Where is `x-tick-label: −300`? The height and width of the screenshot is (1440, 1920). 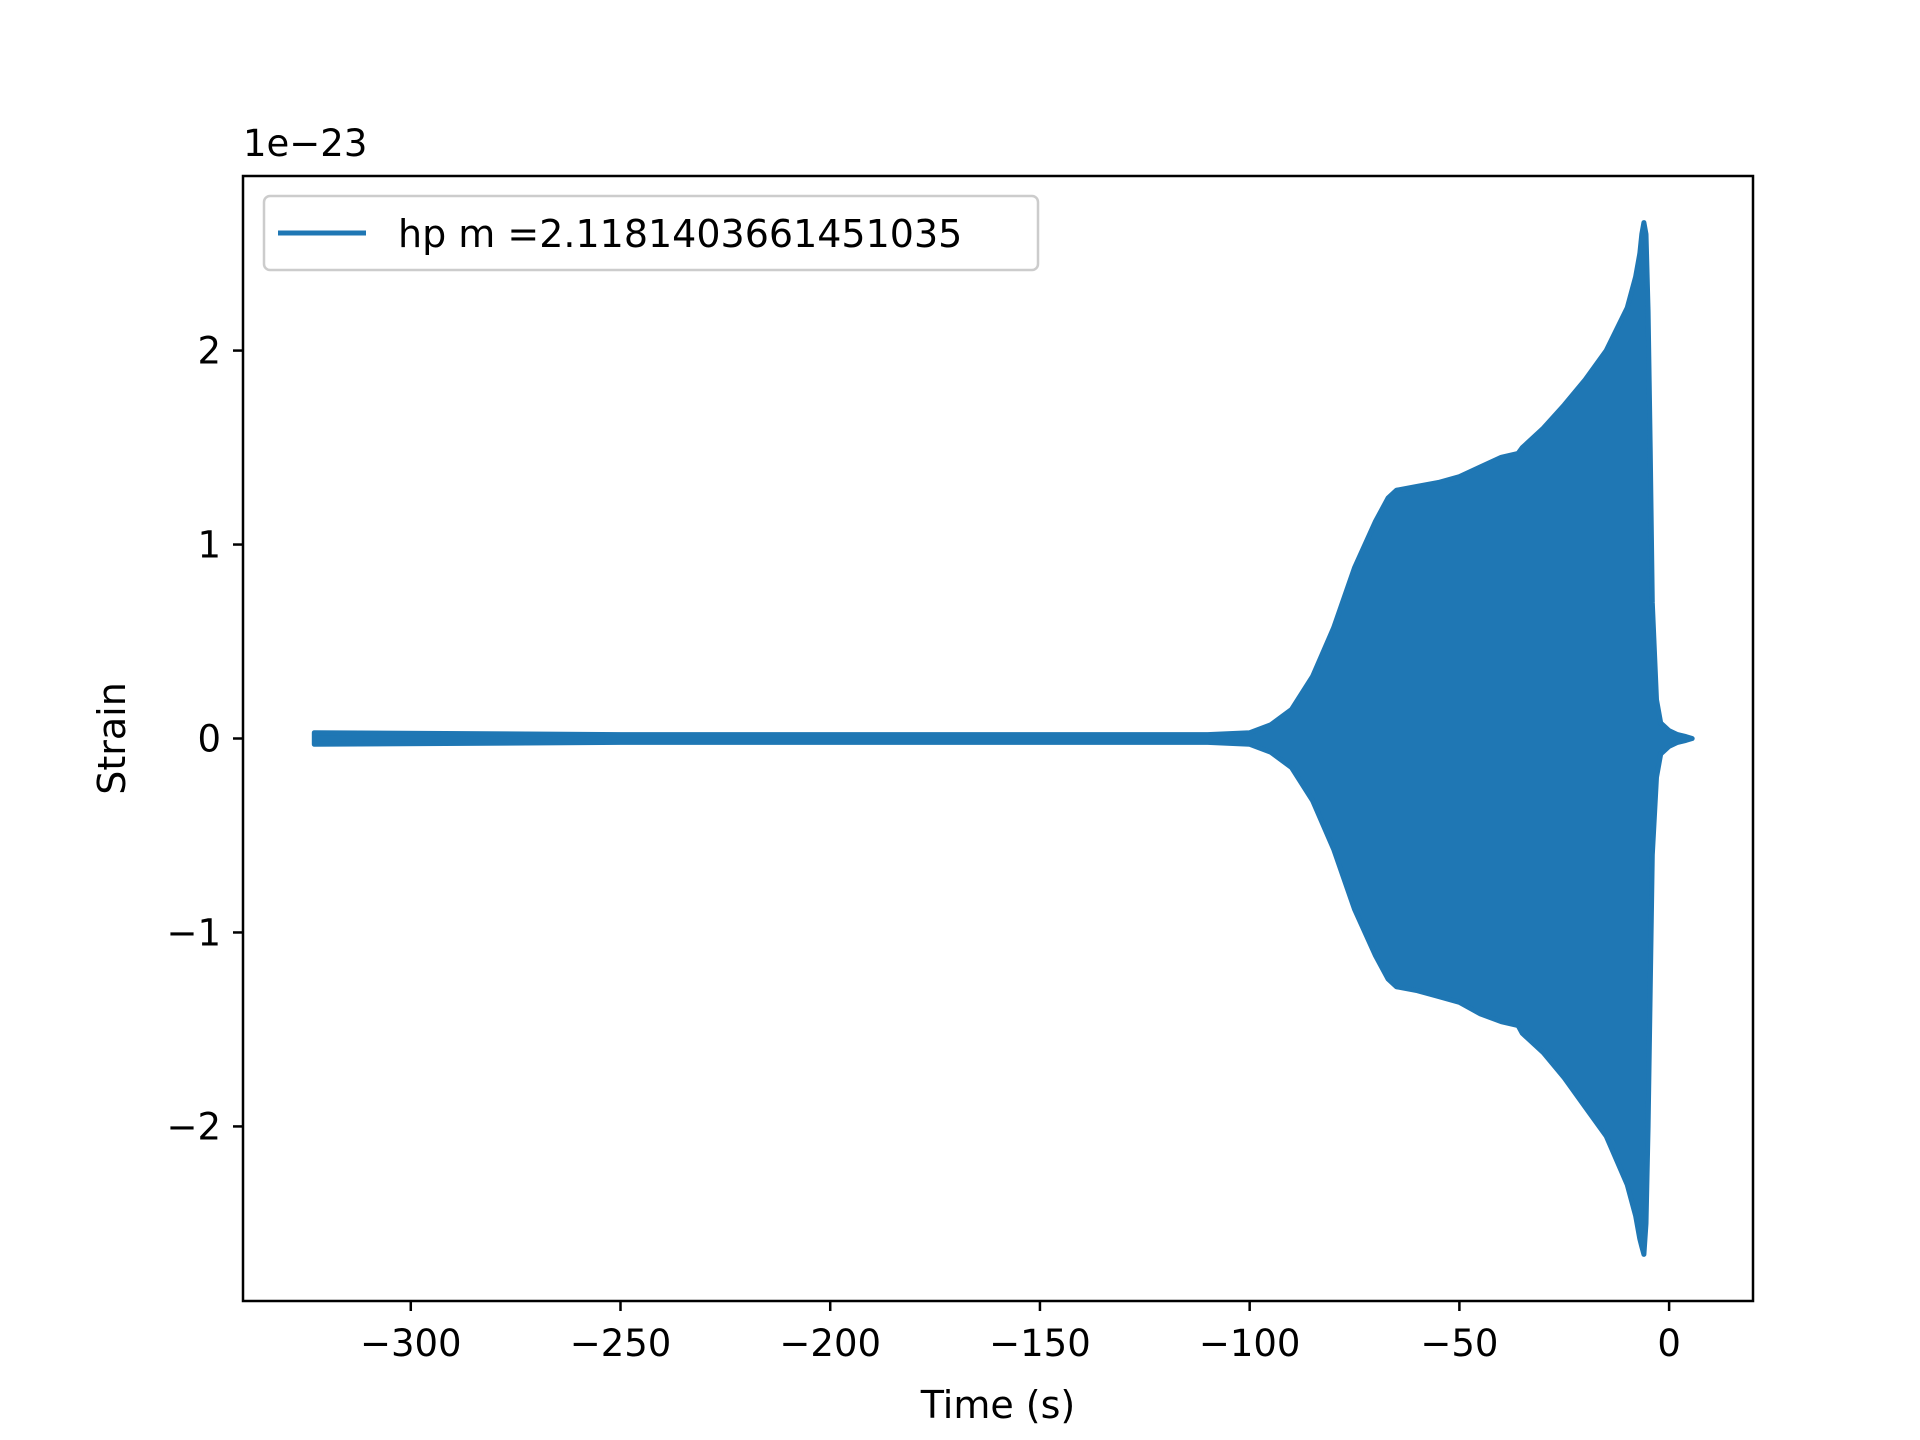
x-tick-label: −300 is located at coordinates (411, 1343).